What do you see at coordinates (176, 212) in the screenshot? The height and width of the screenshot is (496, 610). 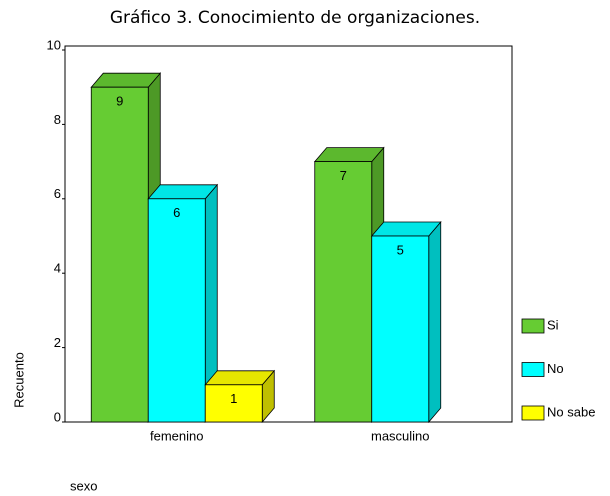 I see `value-label: 6` at bounding box center [176, 212].